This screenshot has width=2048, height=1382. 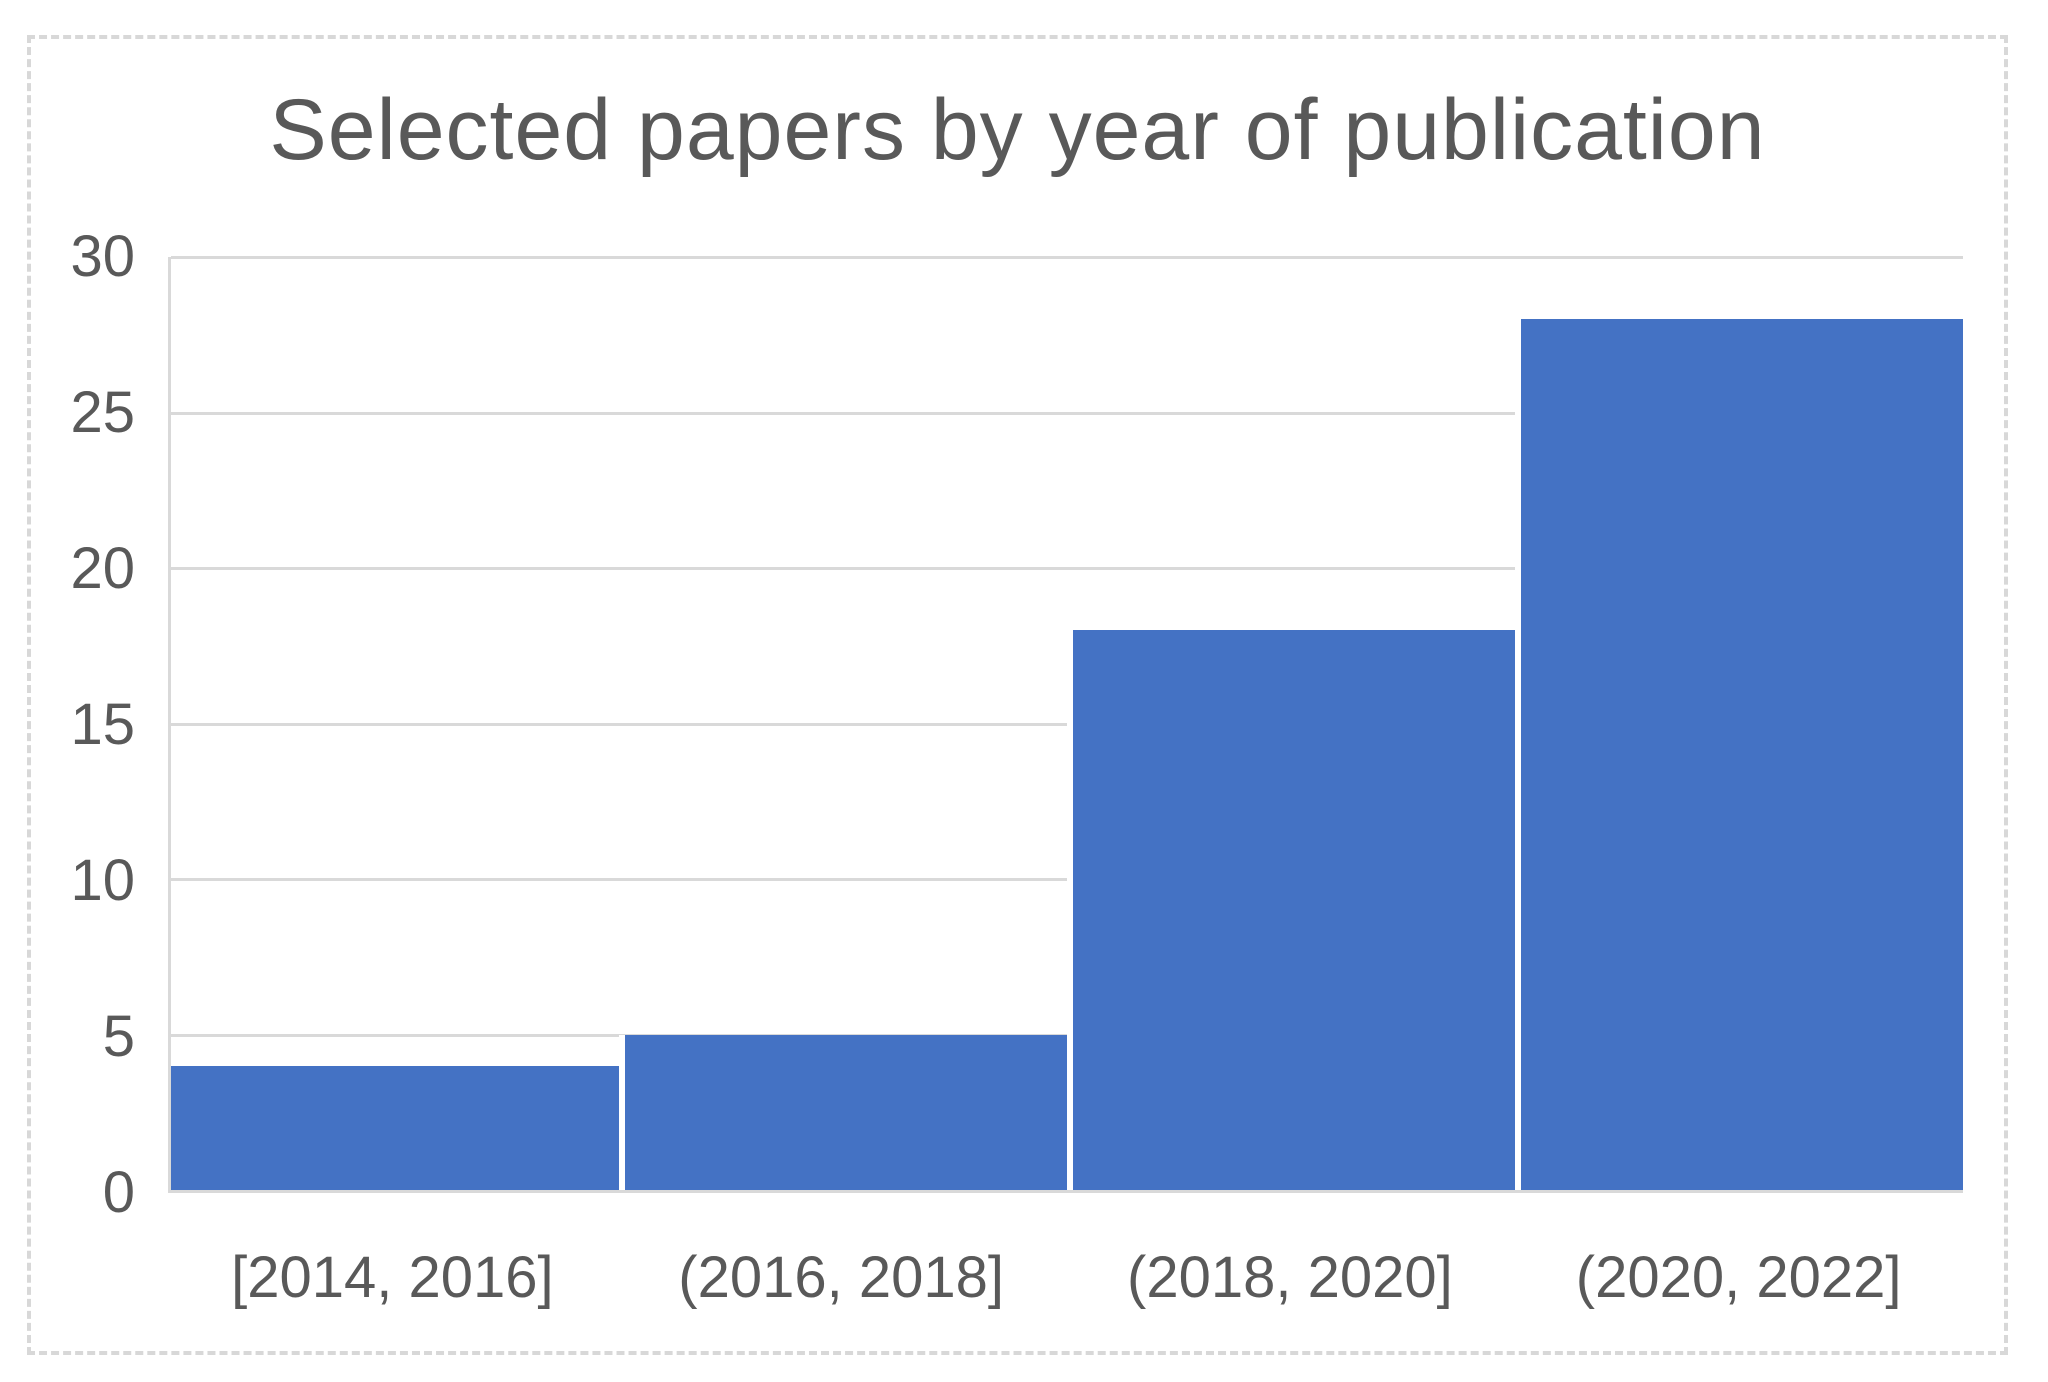 What do you see at coordinates (102, 880) in the screenshot?
I see `y-tick-label-10: 10` at bounding box center [102, 880].